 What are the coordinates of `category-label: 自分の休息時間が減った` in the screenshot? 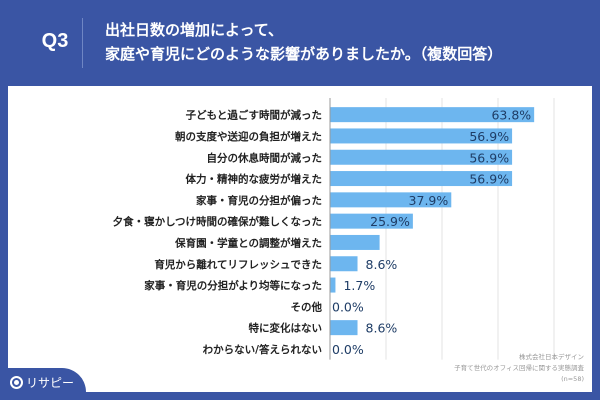 It's located at (265, 157).